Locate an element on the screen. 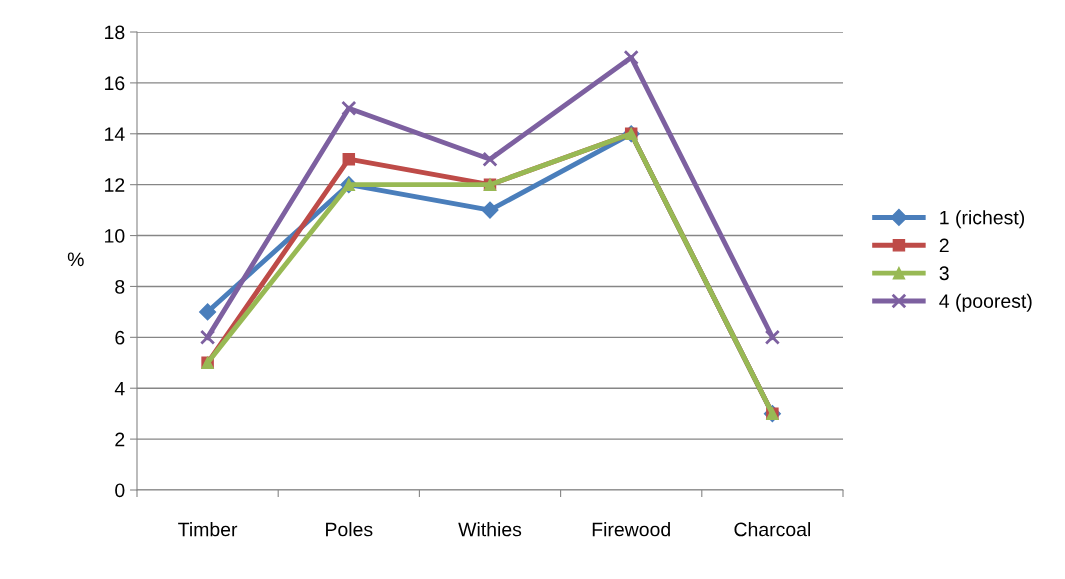 This screenshot has width=1065, height=579. y-tick-label: 2 is located at coordinates (120, 439).